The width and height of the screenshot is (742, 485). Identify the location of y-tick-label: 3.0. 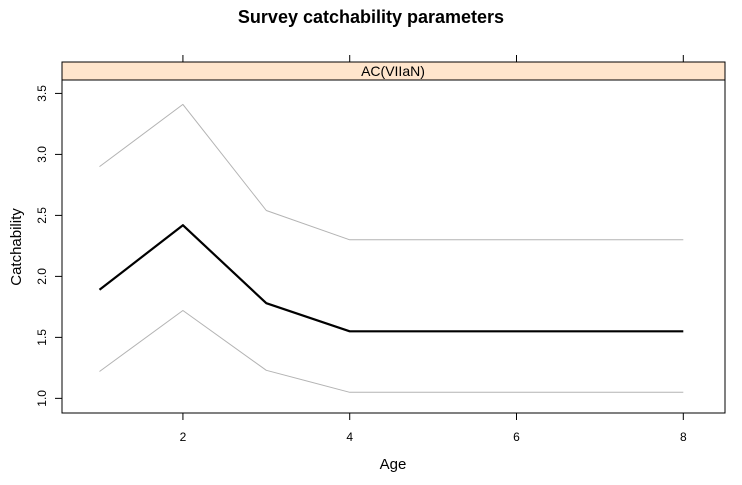
(42, 154).